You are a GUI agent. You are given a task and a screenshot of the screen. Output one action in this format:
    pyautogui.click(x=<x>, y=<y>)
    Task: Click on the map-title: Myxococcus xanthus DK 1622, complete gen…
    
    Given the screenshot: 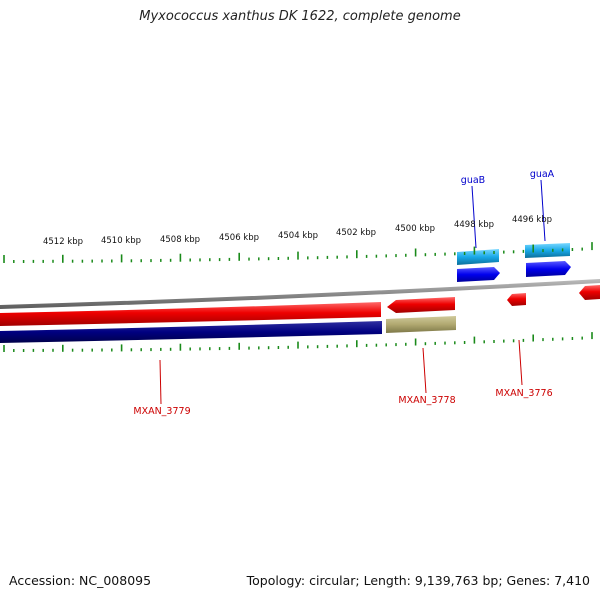 What is the action you would take?
    pyautogui.click(x=300, y=16)
    